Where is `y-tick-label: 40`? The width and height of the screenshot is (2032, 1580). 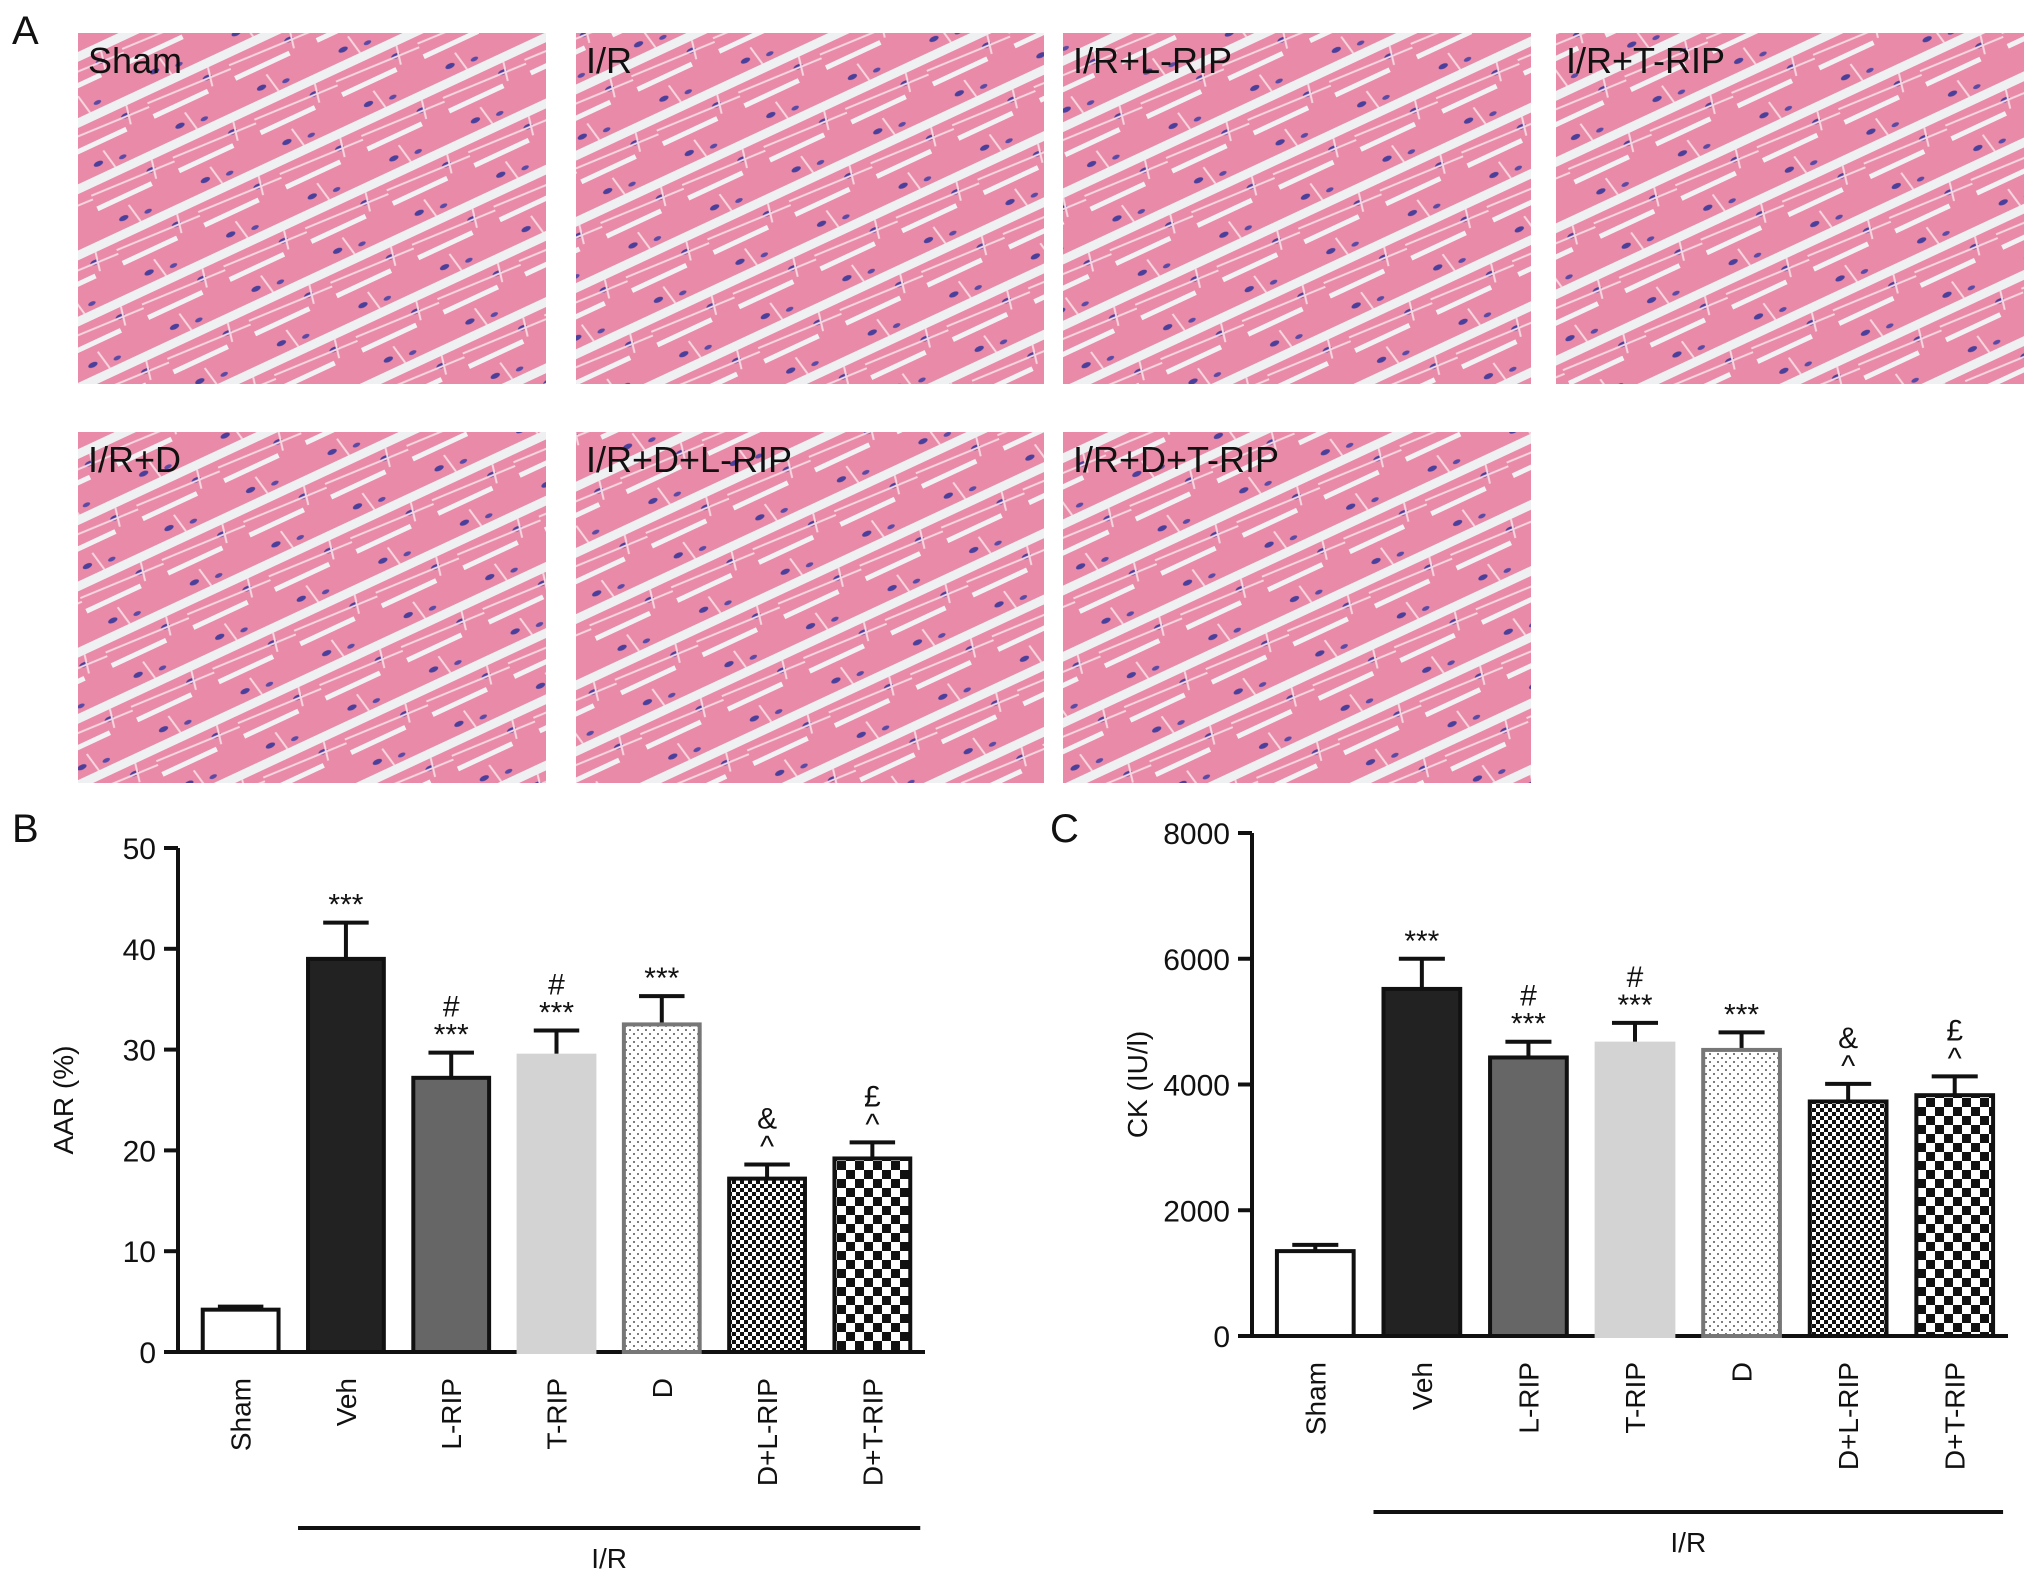
y-tick-label: 40 is located at coordinates (139, 950).